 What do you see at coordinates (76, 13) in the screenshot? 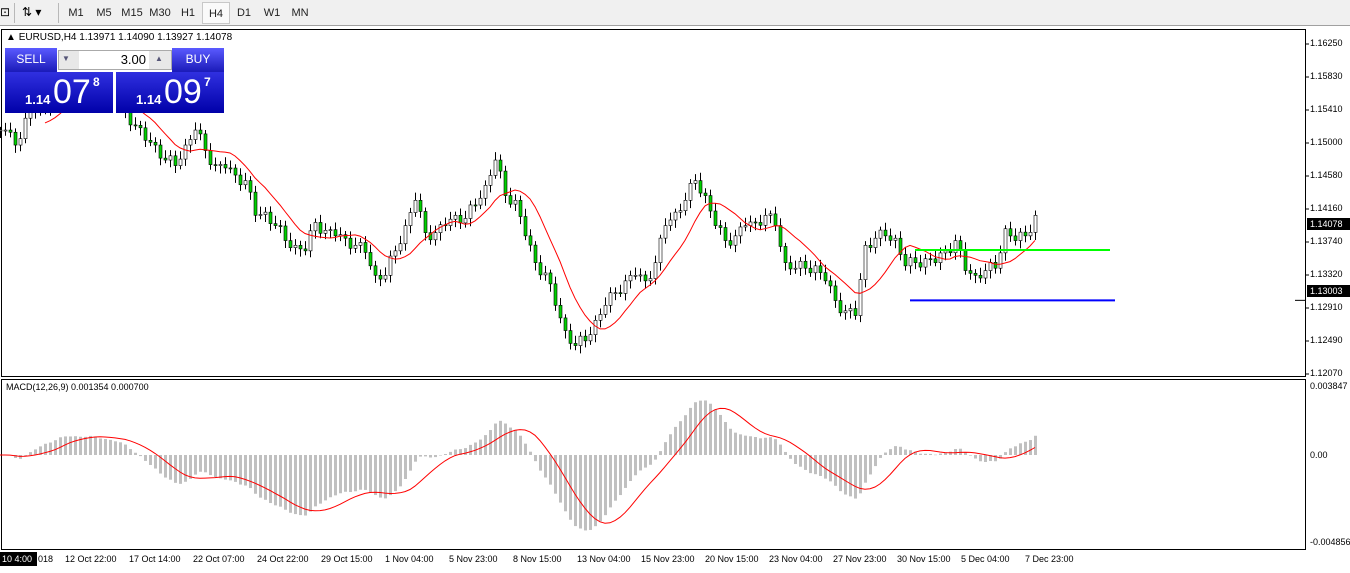
I see `timeframe-m1: M1` at bounding box center [76, 13].